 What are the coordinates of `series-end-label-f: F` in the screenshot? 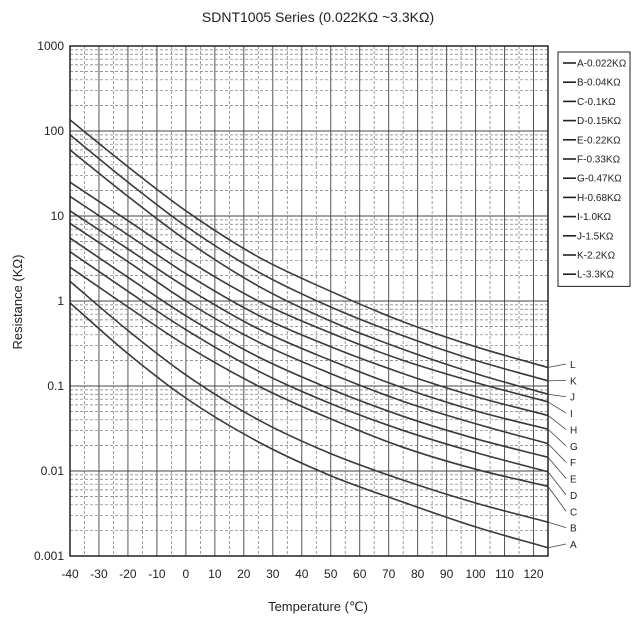 It's located at (573, 463).